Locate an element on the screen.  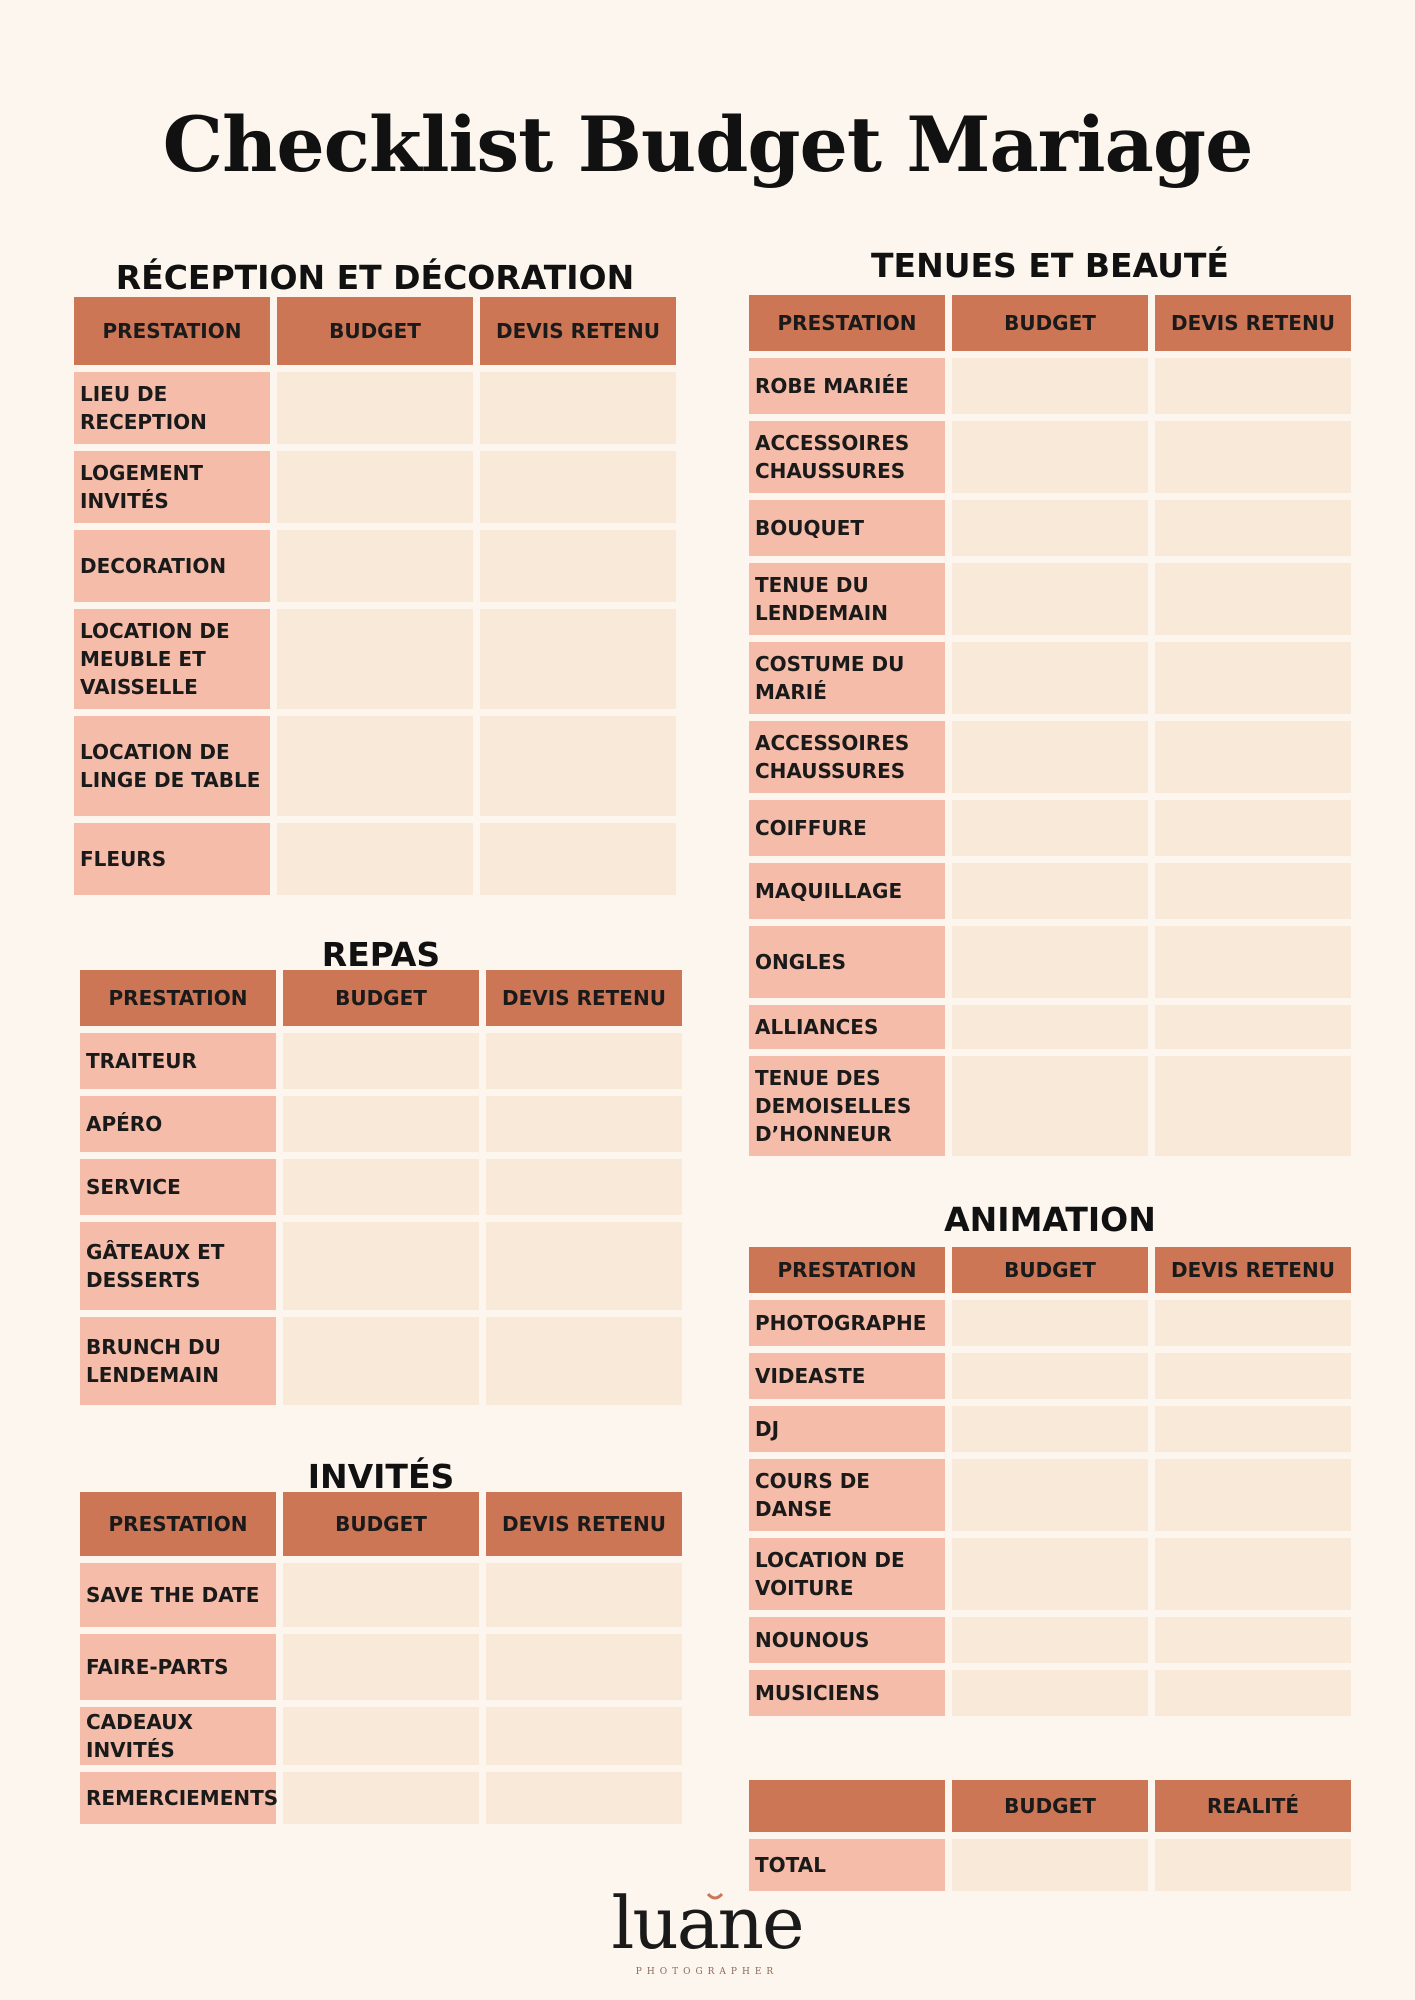
table-row: DECORATION is located at coordinates (375, 566).